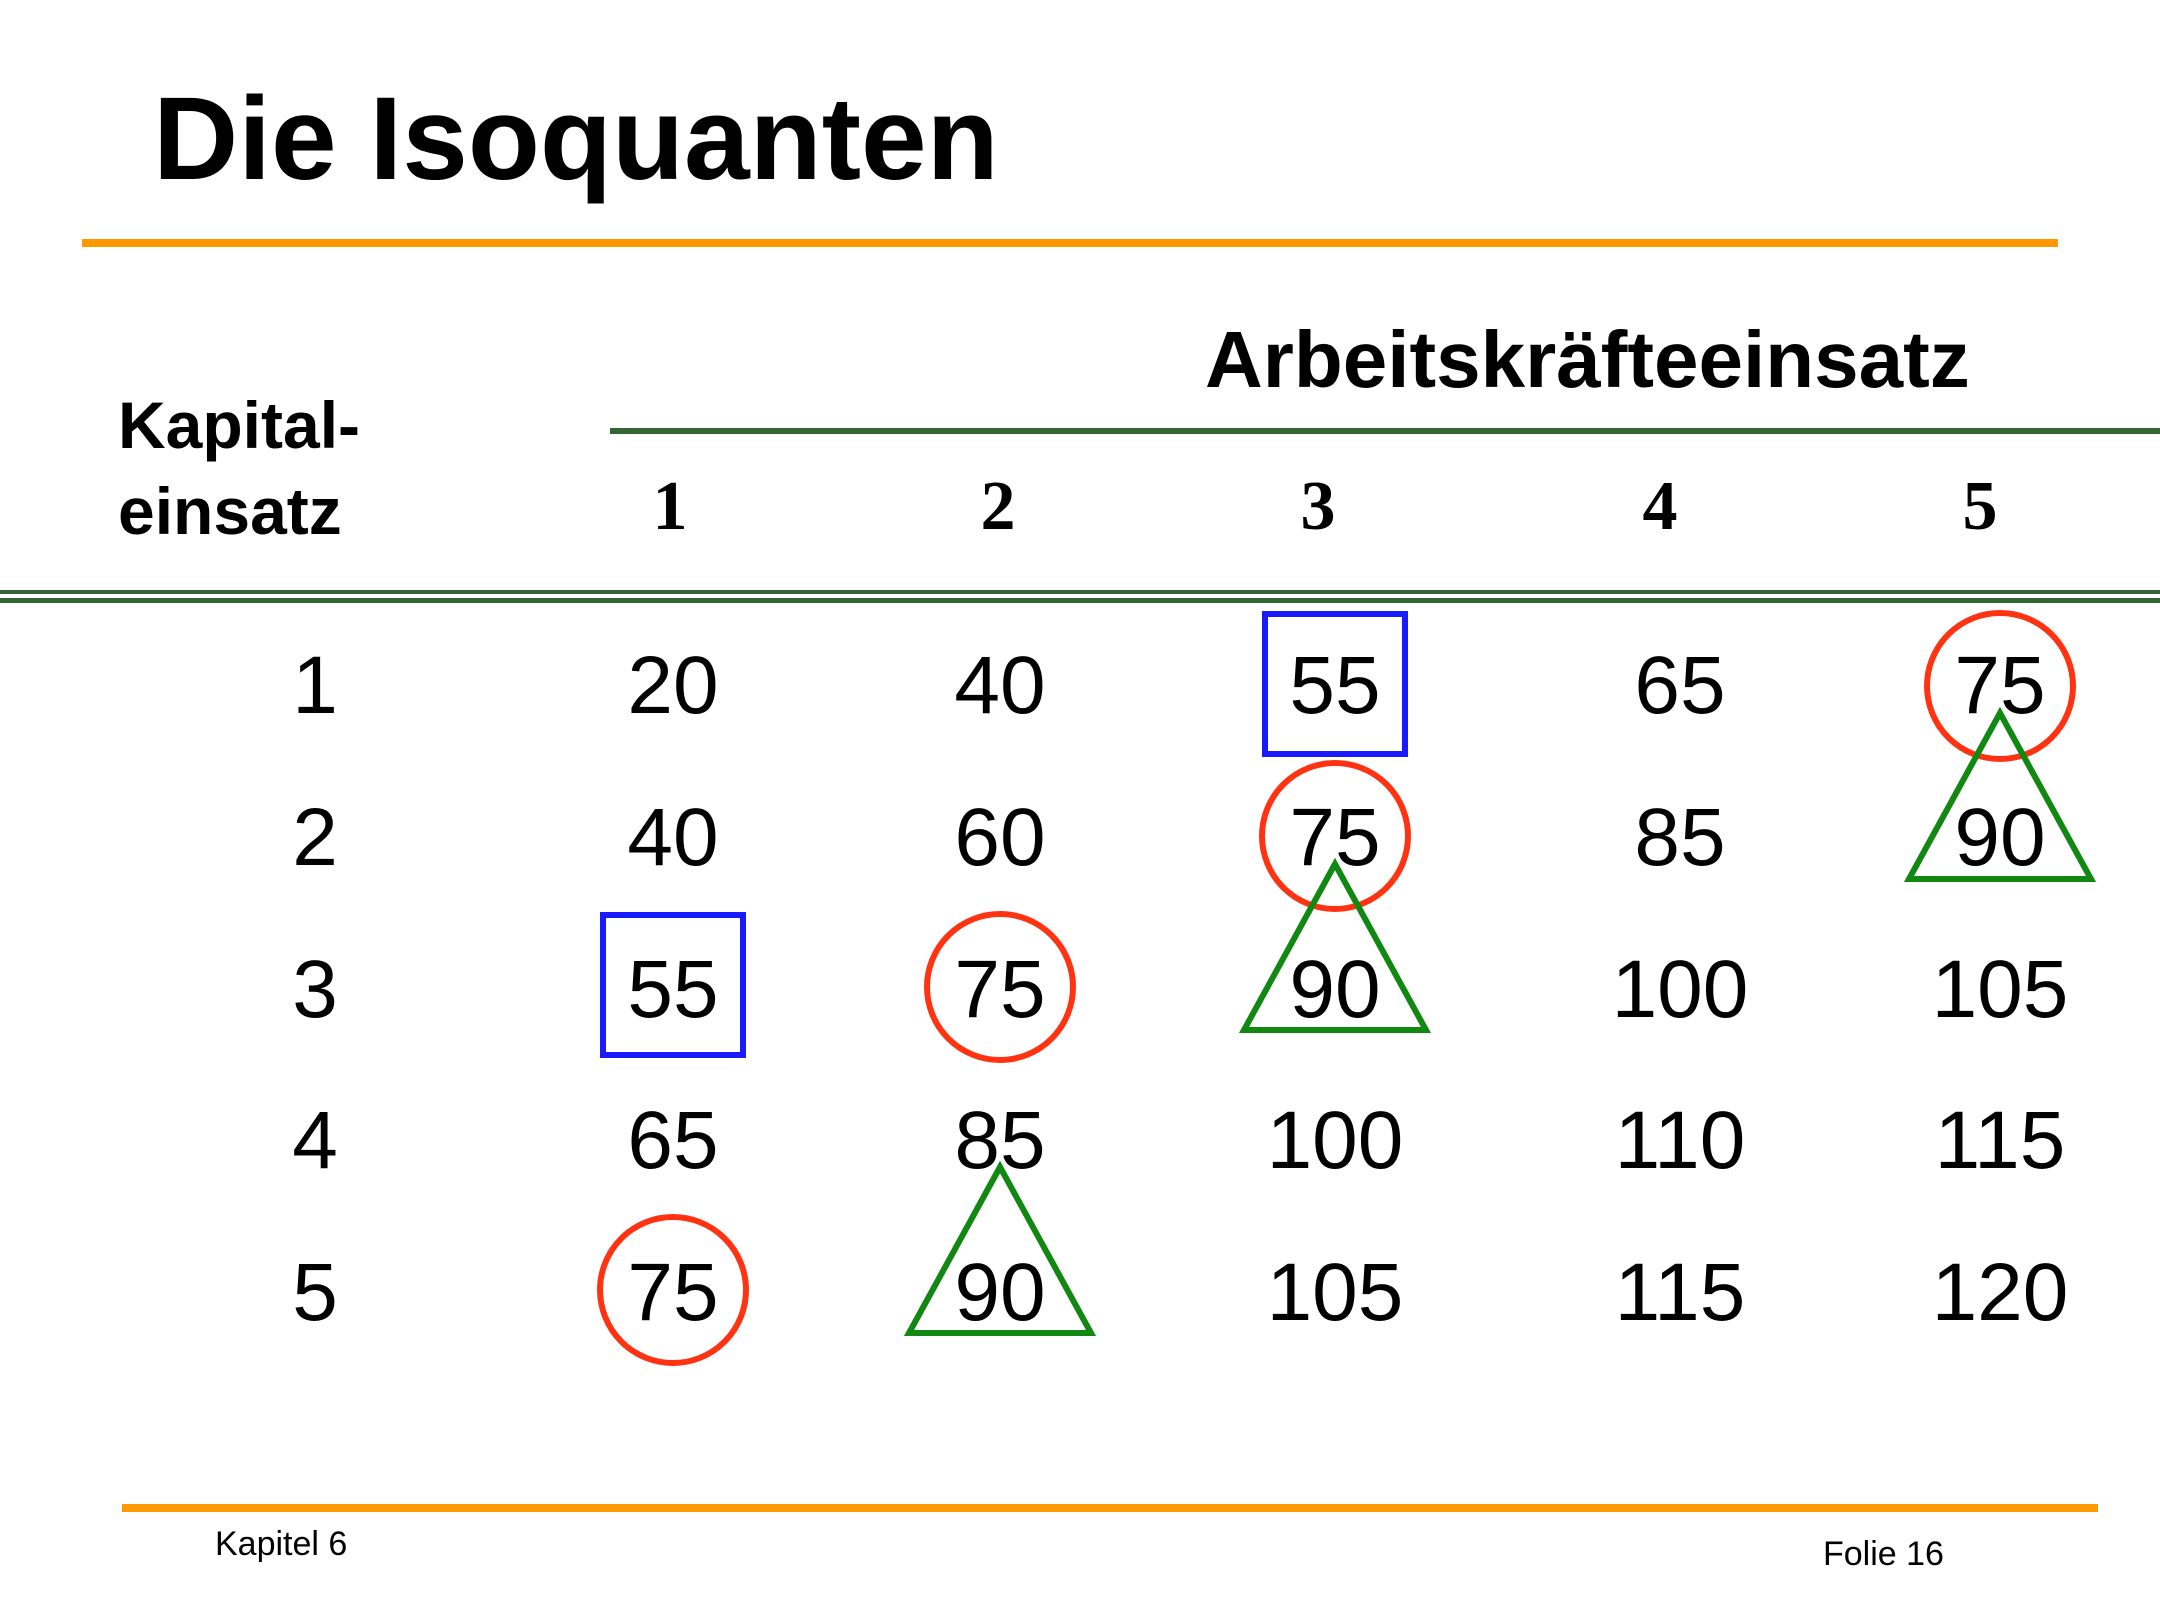 Image resolution: width=2160 pixels, height=1620 pixels. Describe the element at coordinates (230, 511) in the screenshot. I see `row-header-line-2: einsatz` at that location.